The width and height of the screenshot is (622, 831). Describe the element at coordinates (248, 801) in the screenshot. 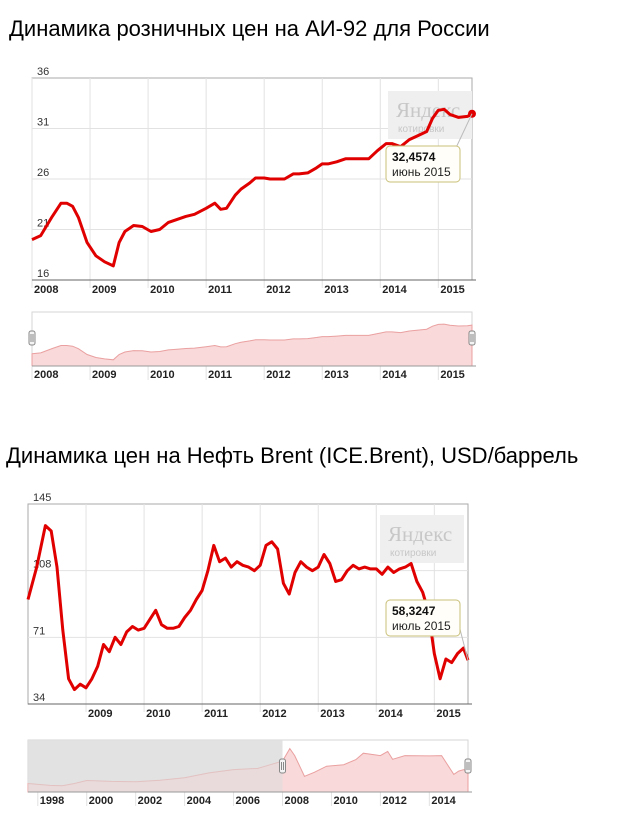

I see `navigator-tick-label: 2006` at that location.